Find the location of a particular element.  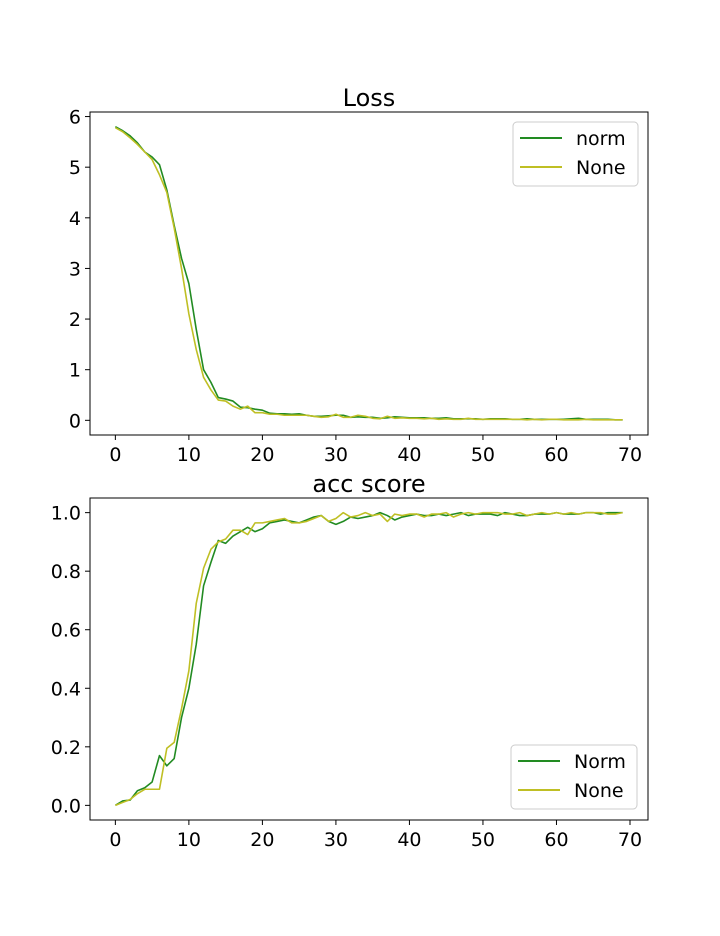

loss-ytick-label: 0 is located at coordinates (75, 421).